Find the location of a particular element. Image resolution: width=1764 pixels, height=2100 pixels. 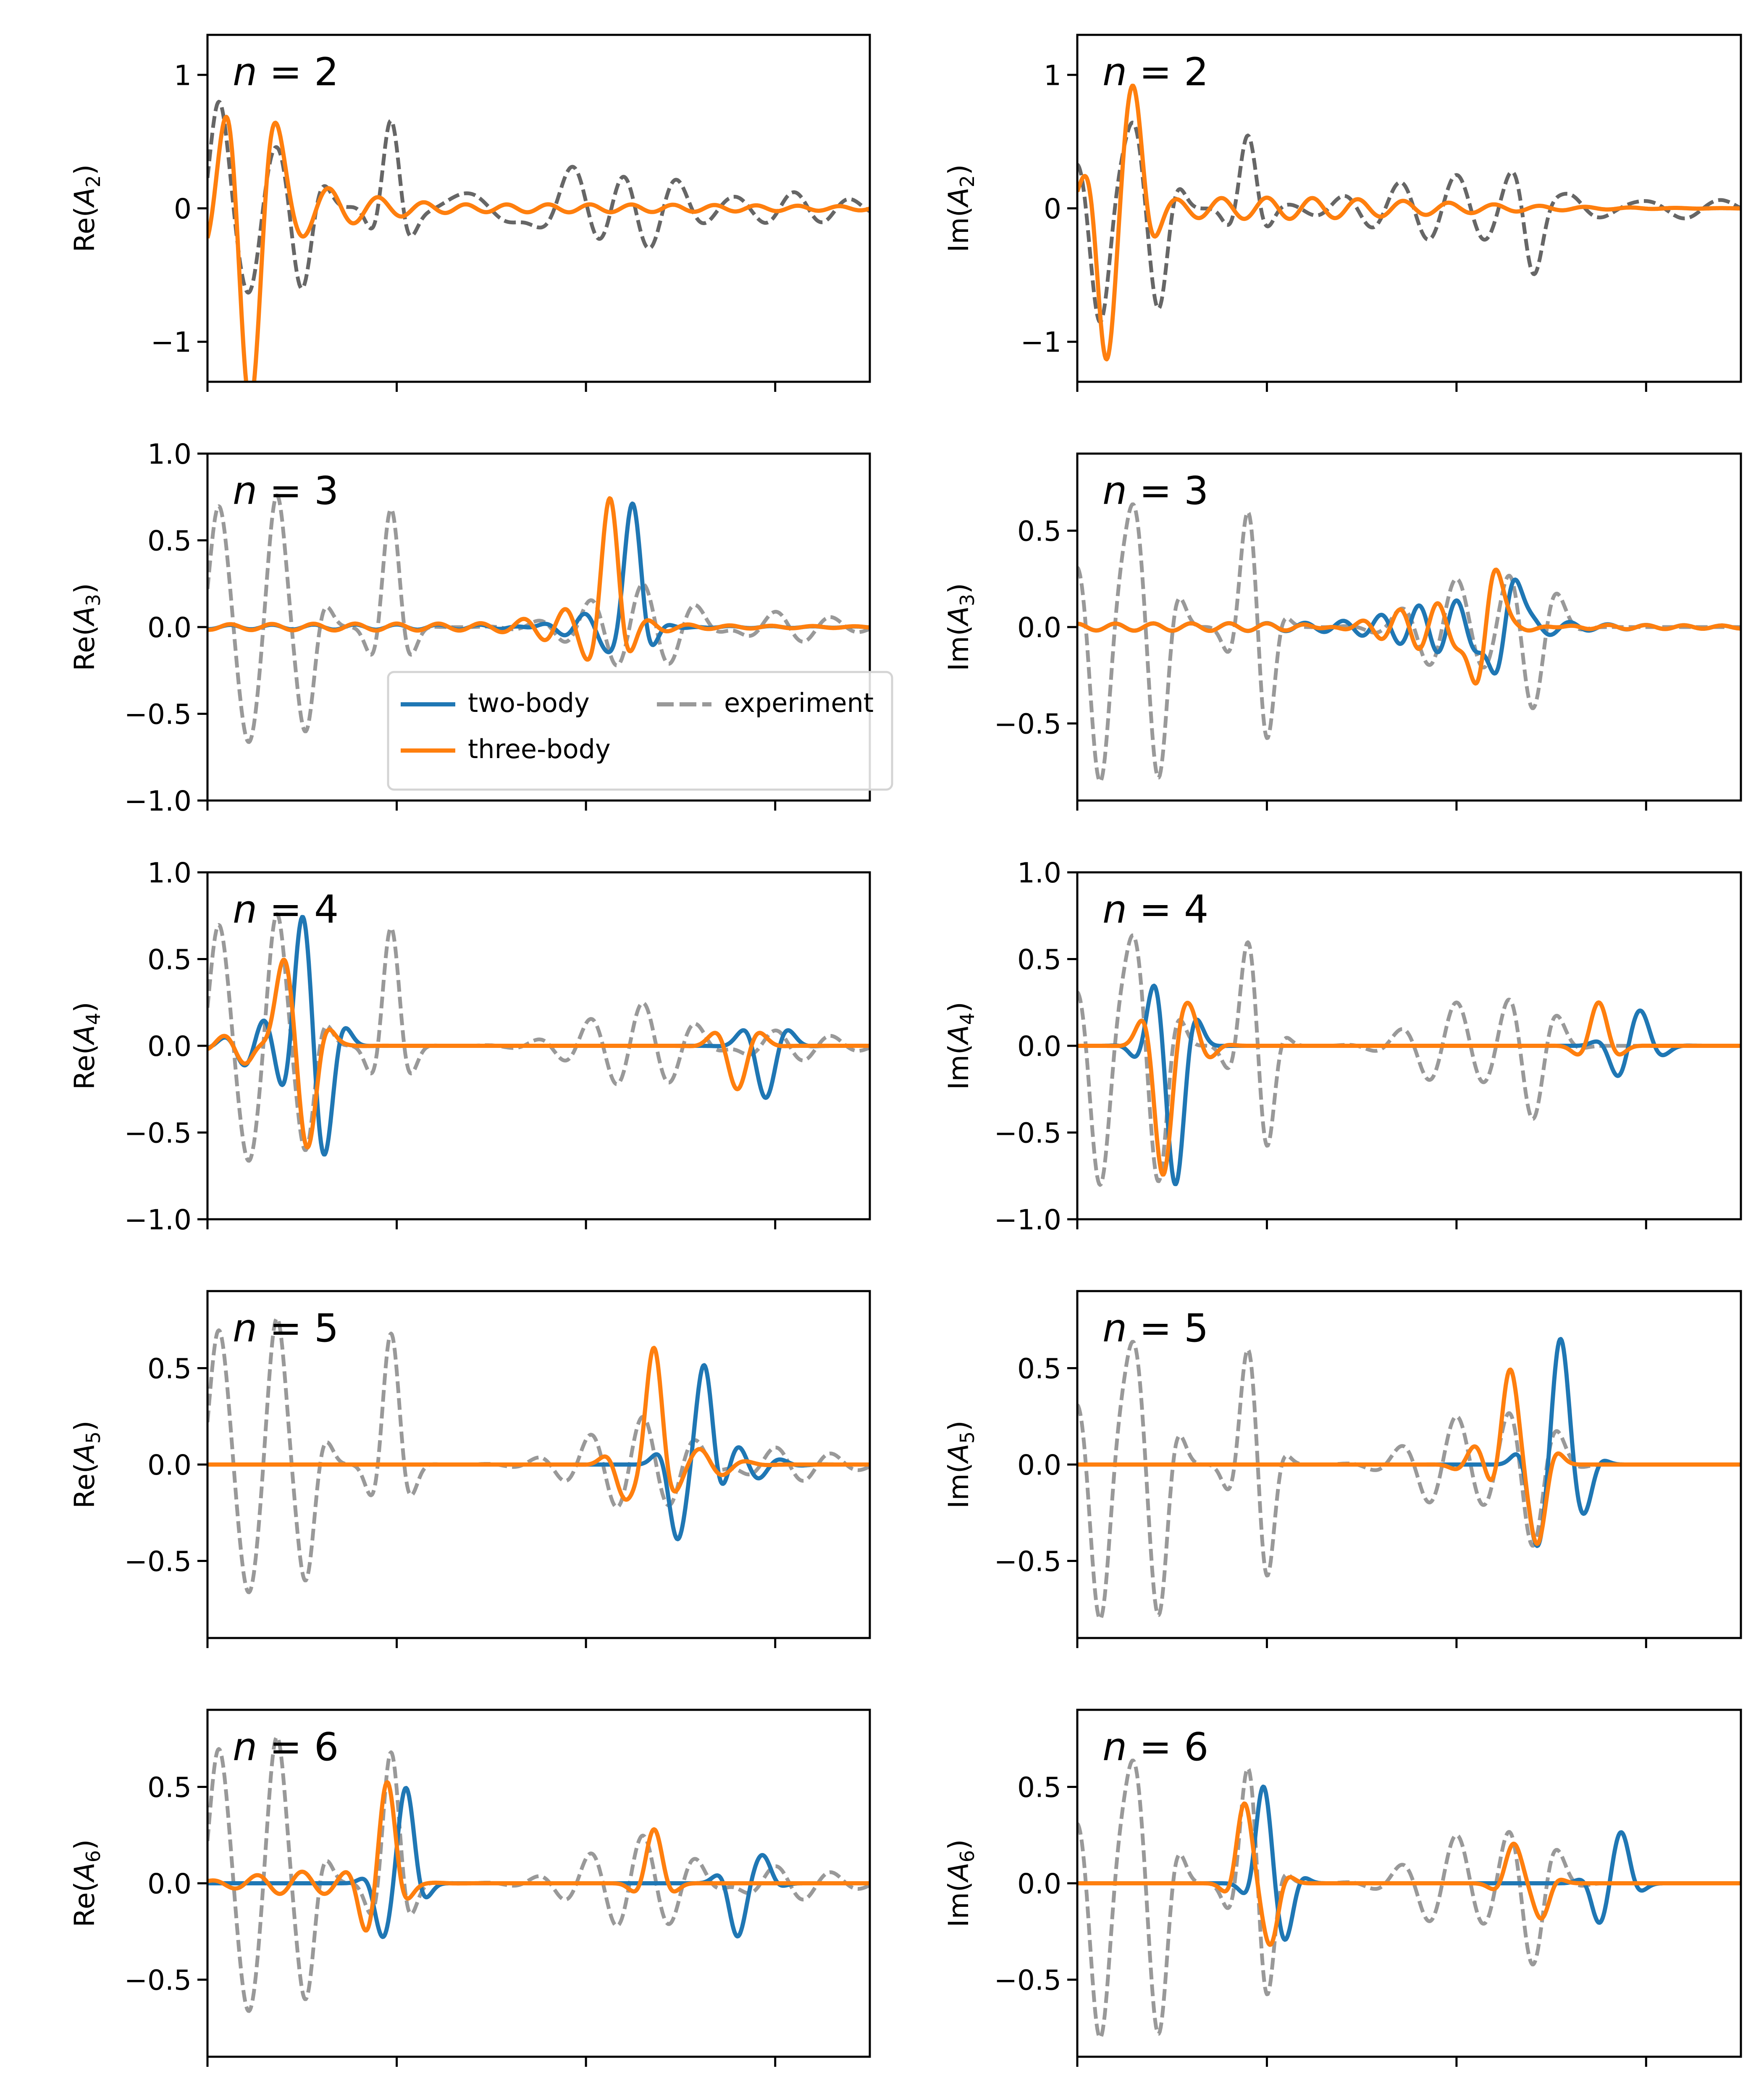

panel-label: n = 2 is located at coordinates (1155, 72).